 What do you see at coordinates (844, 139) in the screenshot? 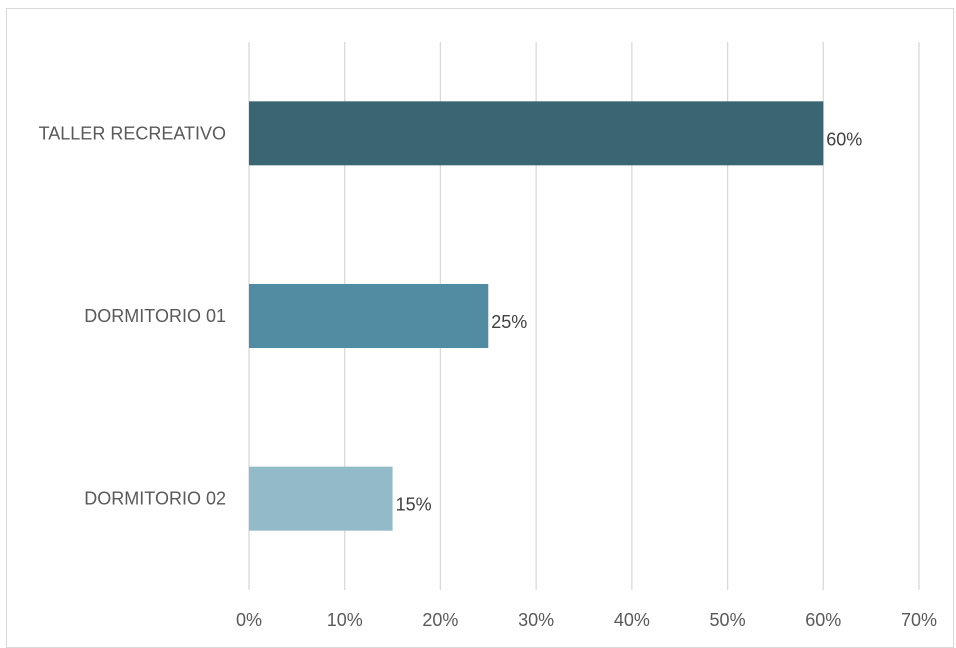
I see `data-label: 60%` at bounding box center [844, 139].